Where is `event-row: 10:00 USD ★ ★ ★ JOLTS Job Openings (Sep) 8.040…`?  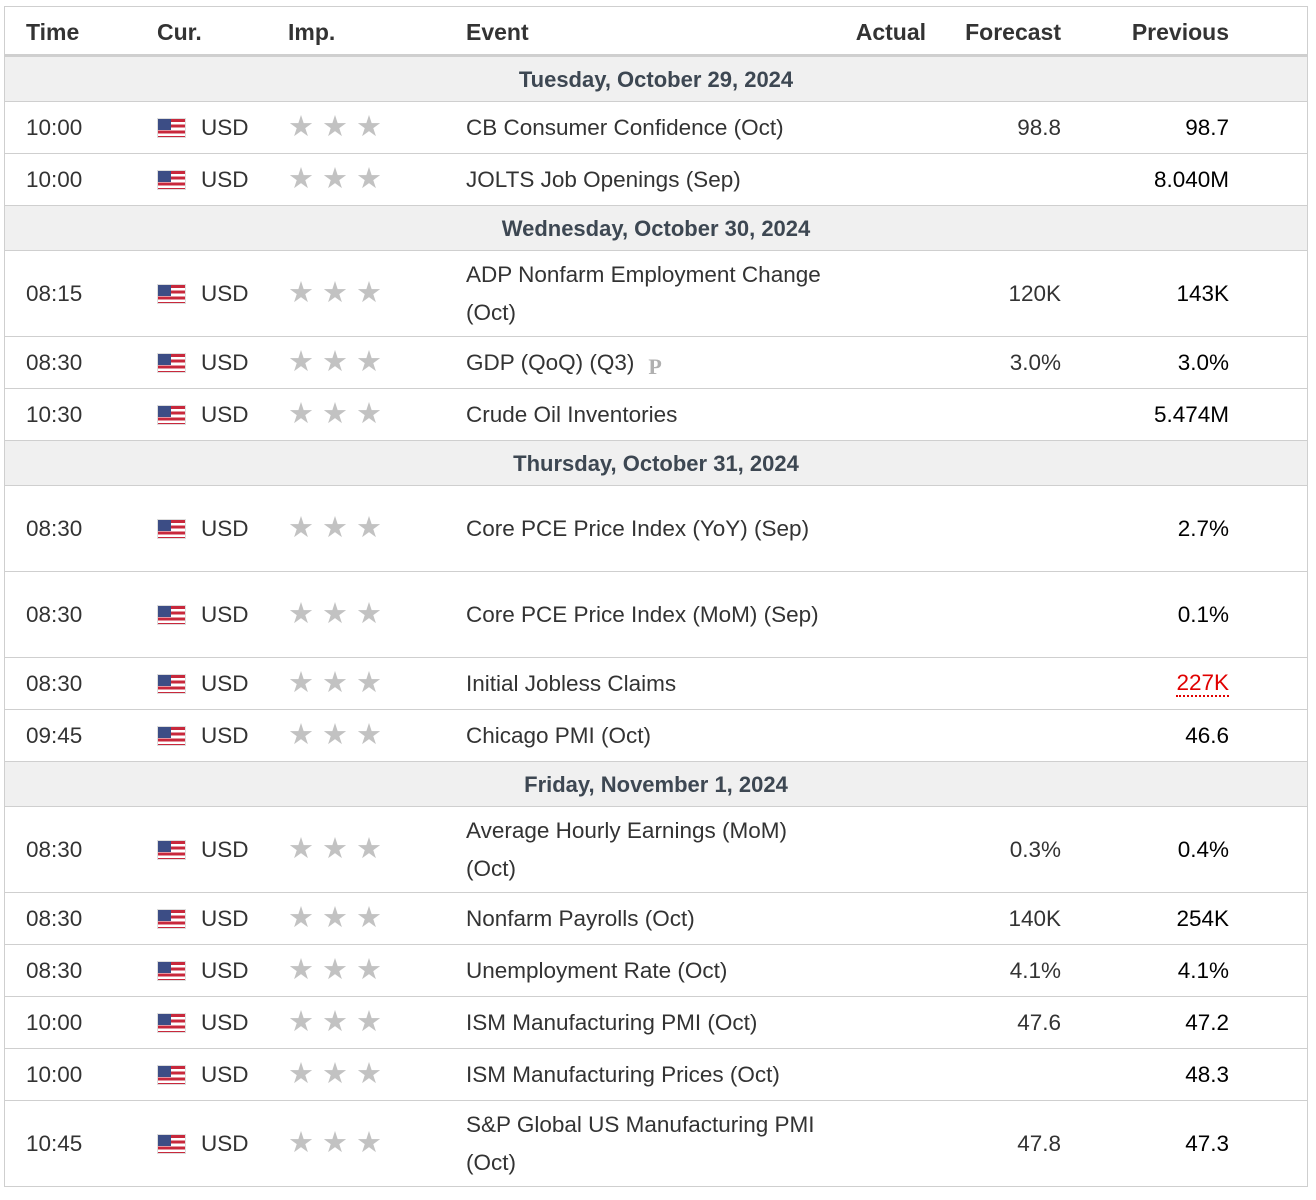
event-row: 10:00 USD ★ ★ ★ JOLTS Job Openings (Sep) 8.040… is located at coordinates (656, 179).